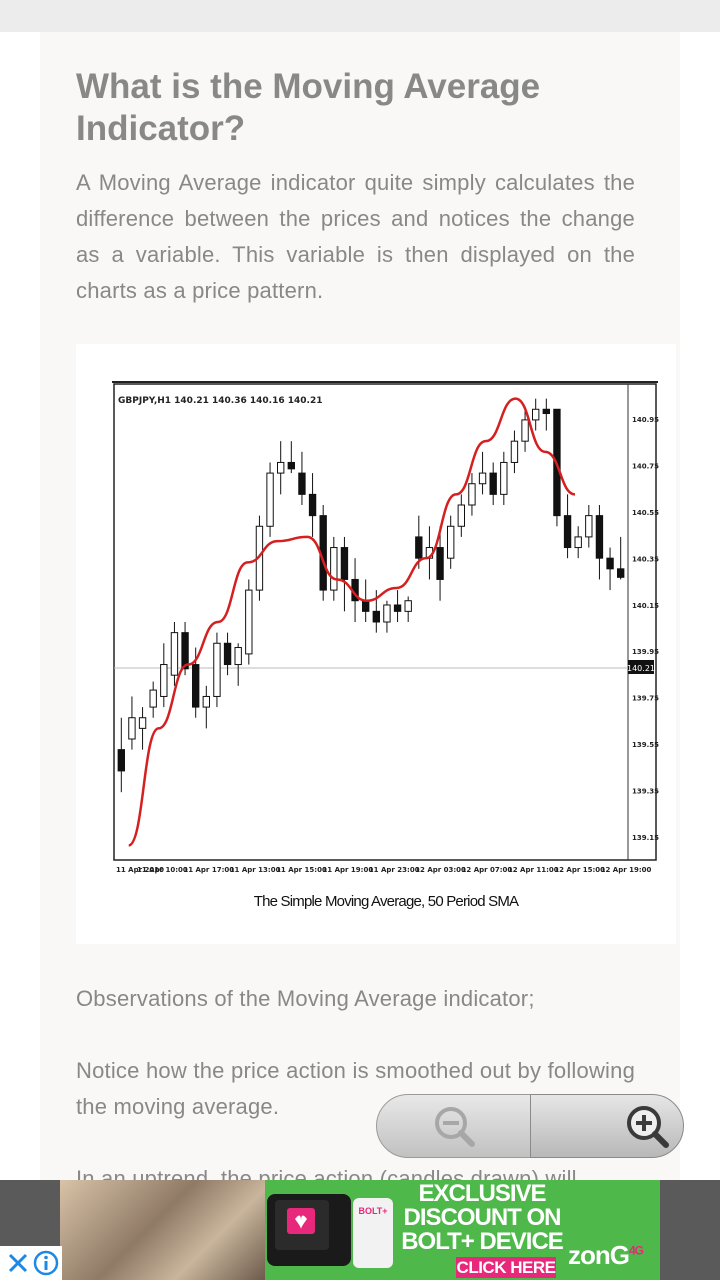  Describe the element at coordinates (162, 1230) in the screenshot. I see `ad-photo` at that location.